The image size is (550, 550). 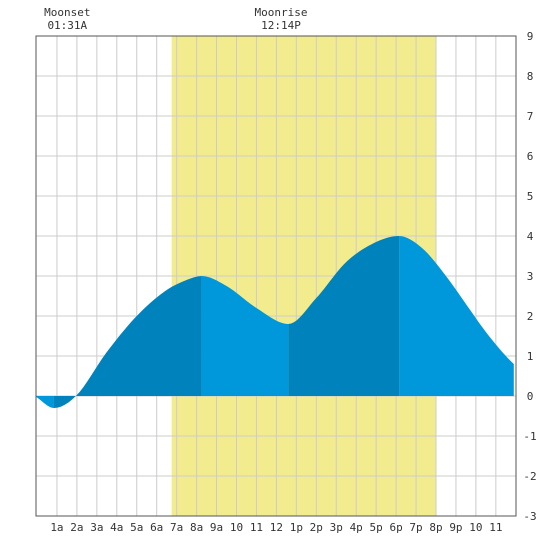 I want to click on y-tick-label: 9, so click(x=530, y=36).